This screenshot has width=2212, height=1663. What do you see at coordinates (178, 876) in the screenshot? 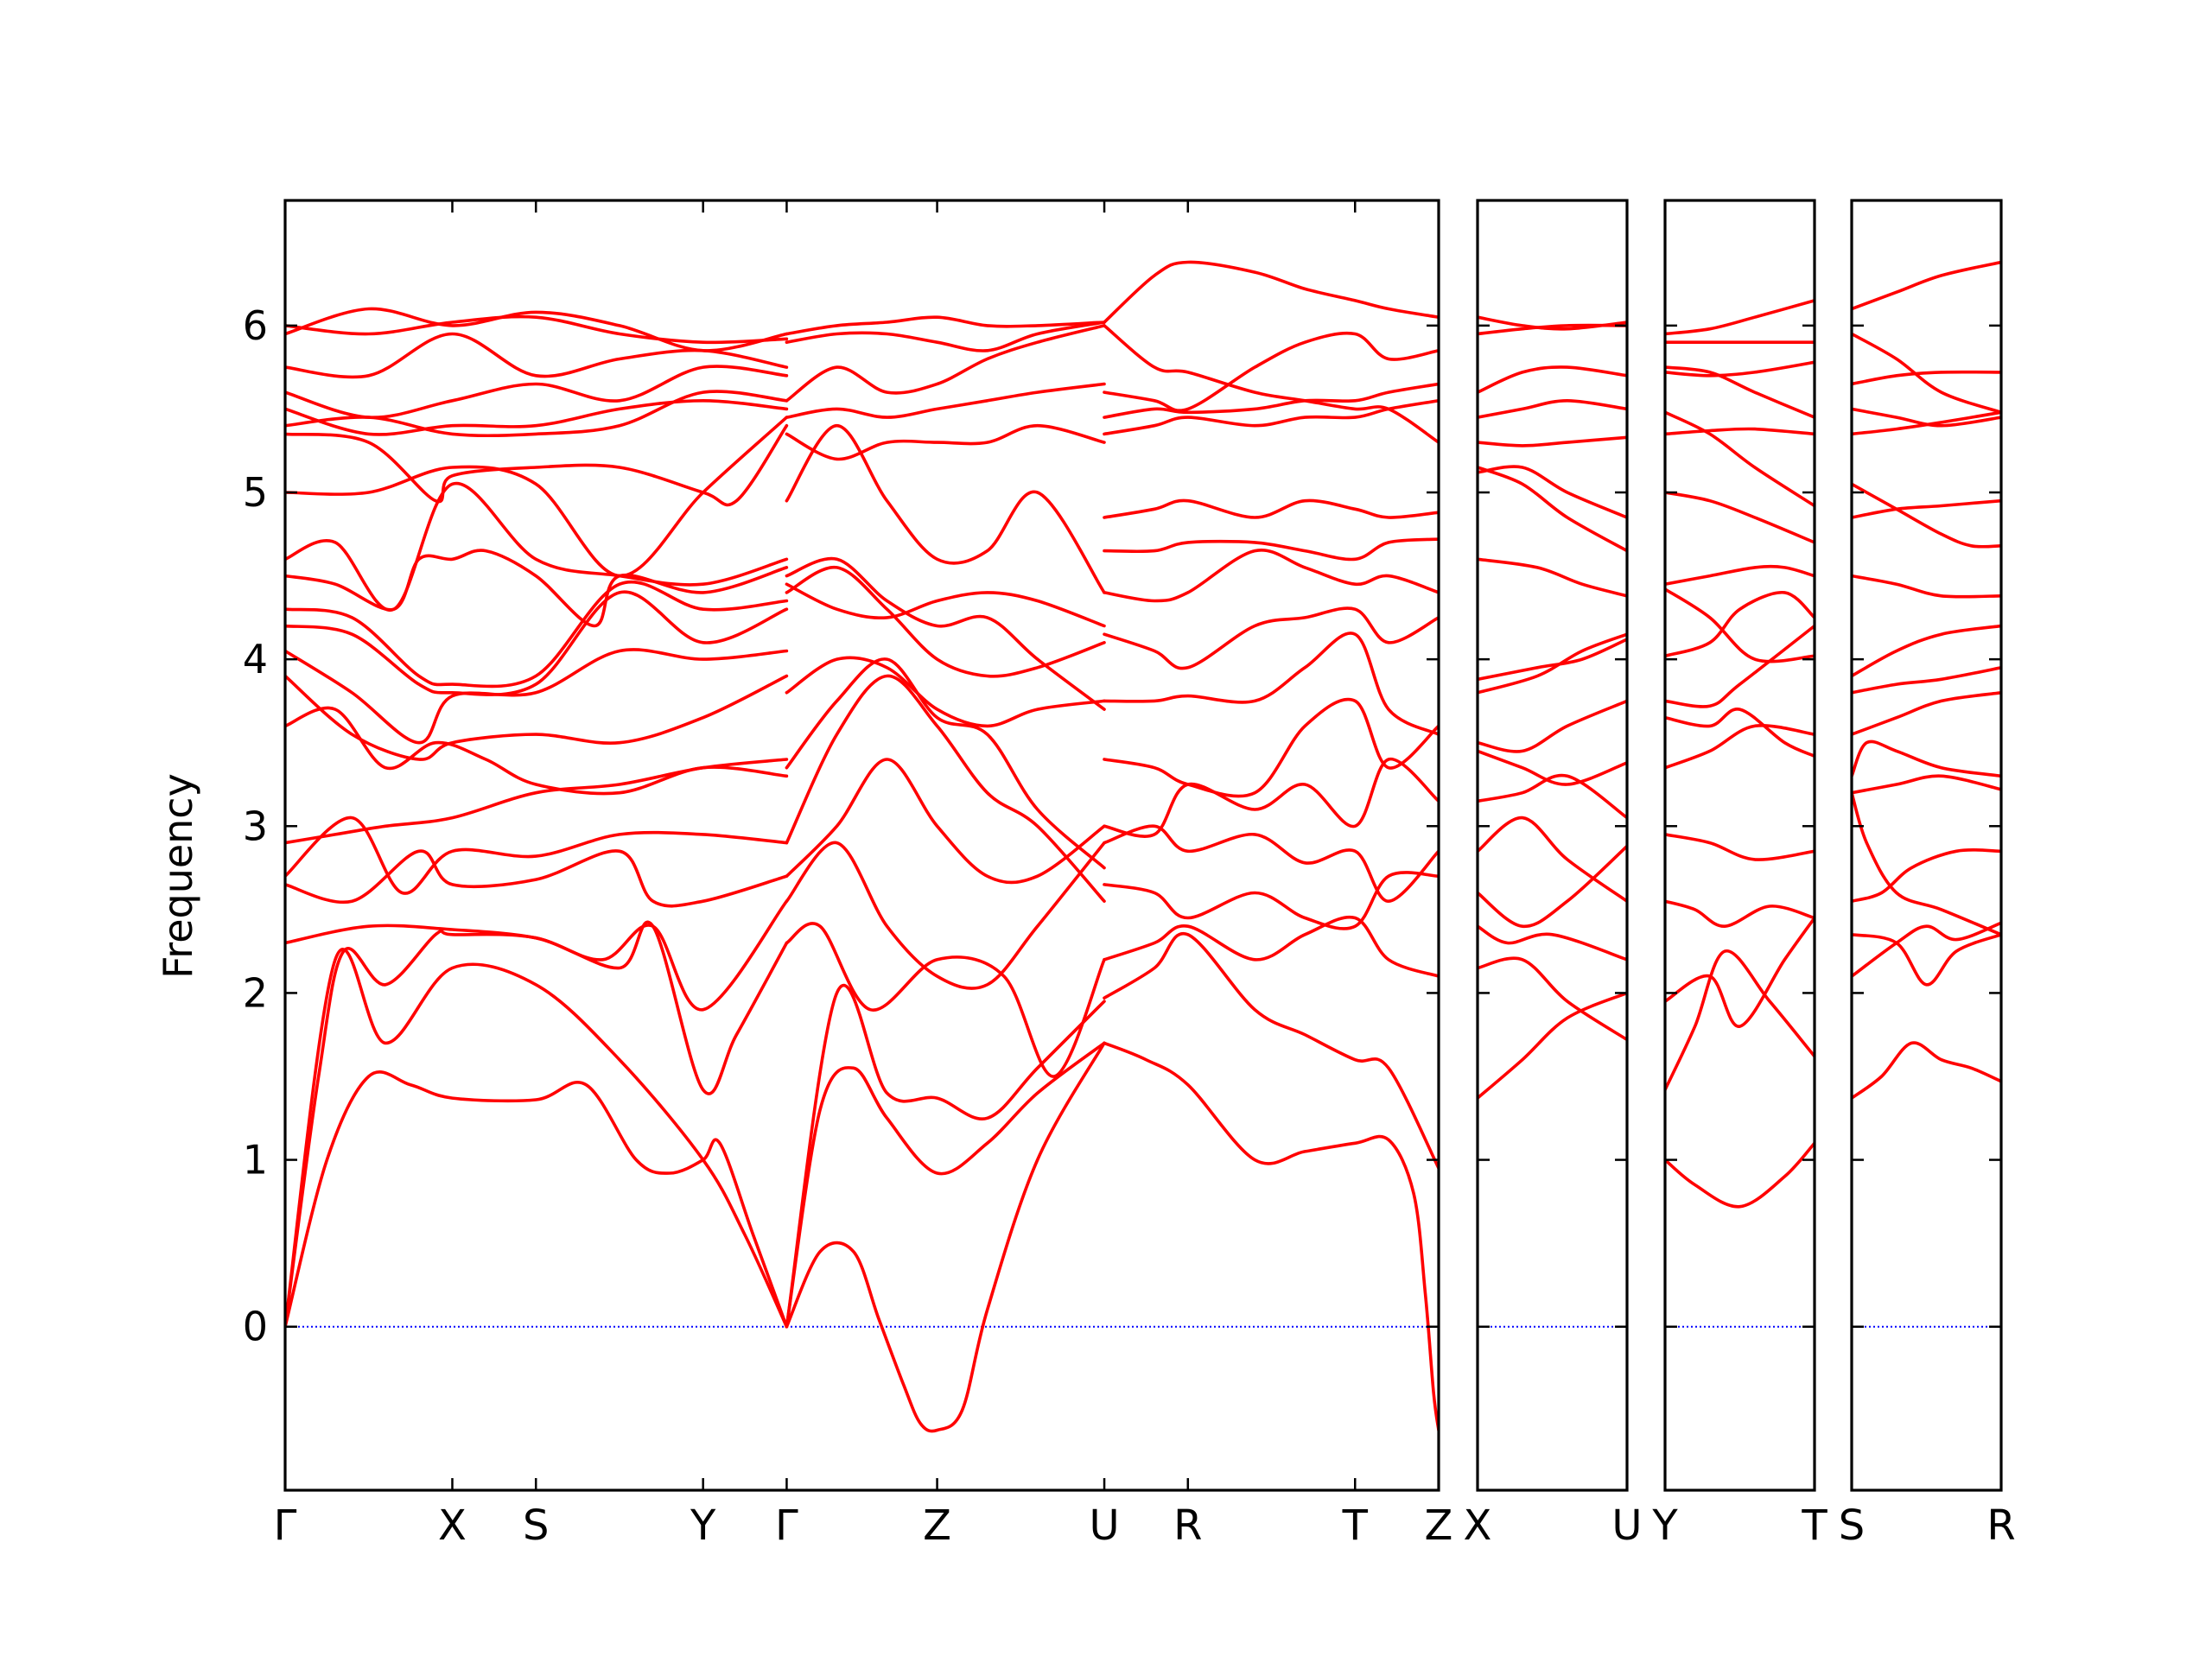
I see `y-axis-label: Frequency` at bounding box center [178, 876].